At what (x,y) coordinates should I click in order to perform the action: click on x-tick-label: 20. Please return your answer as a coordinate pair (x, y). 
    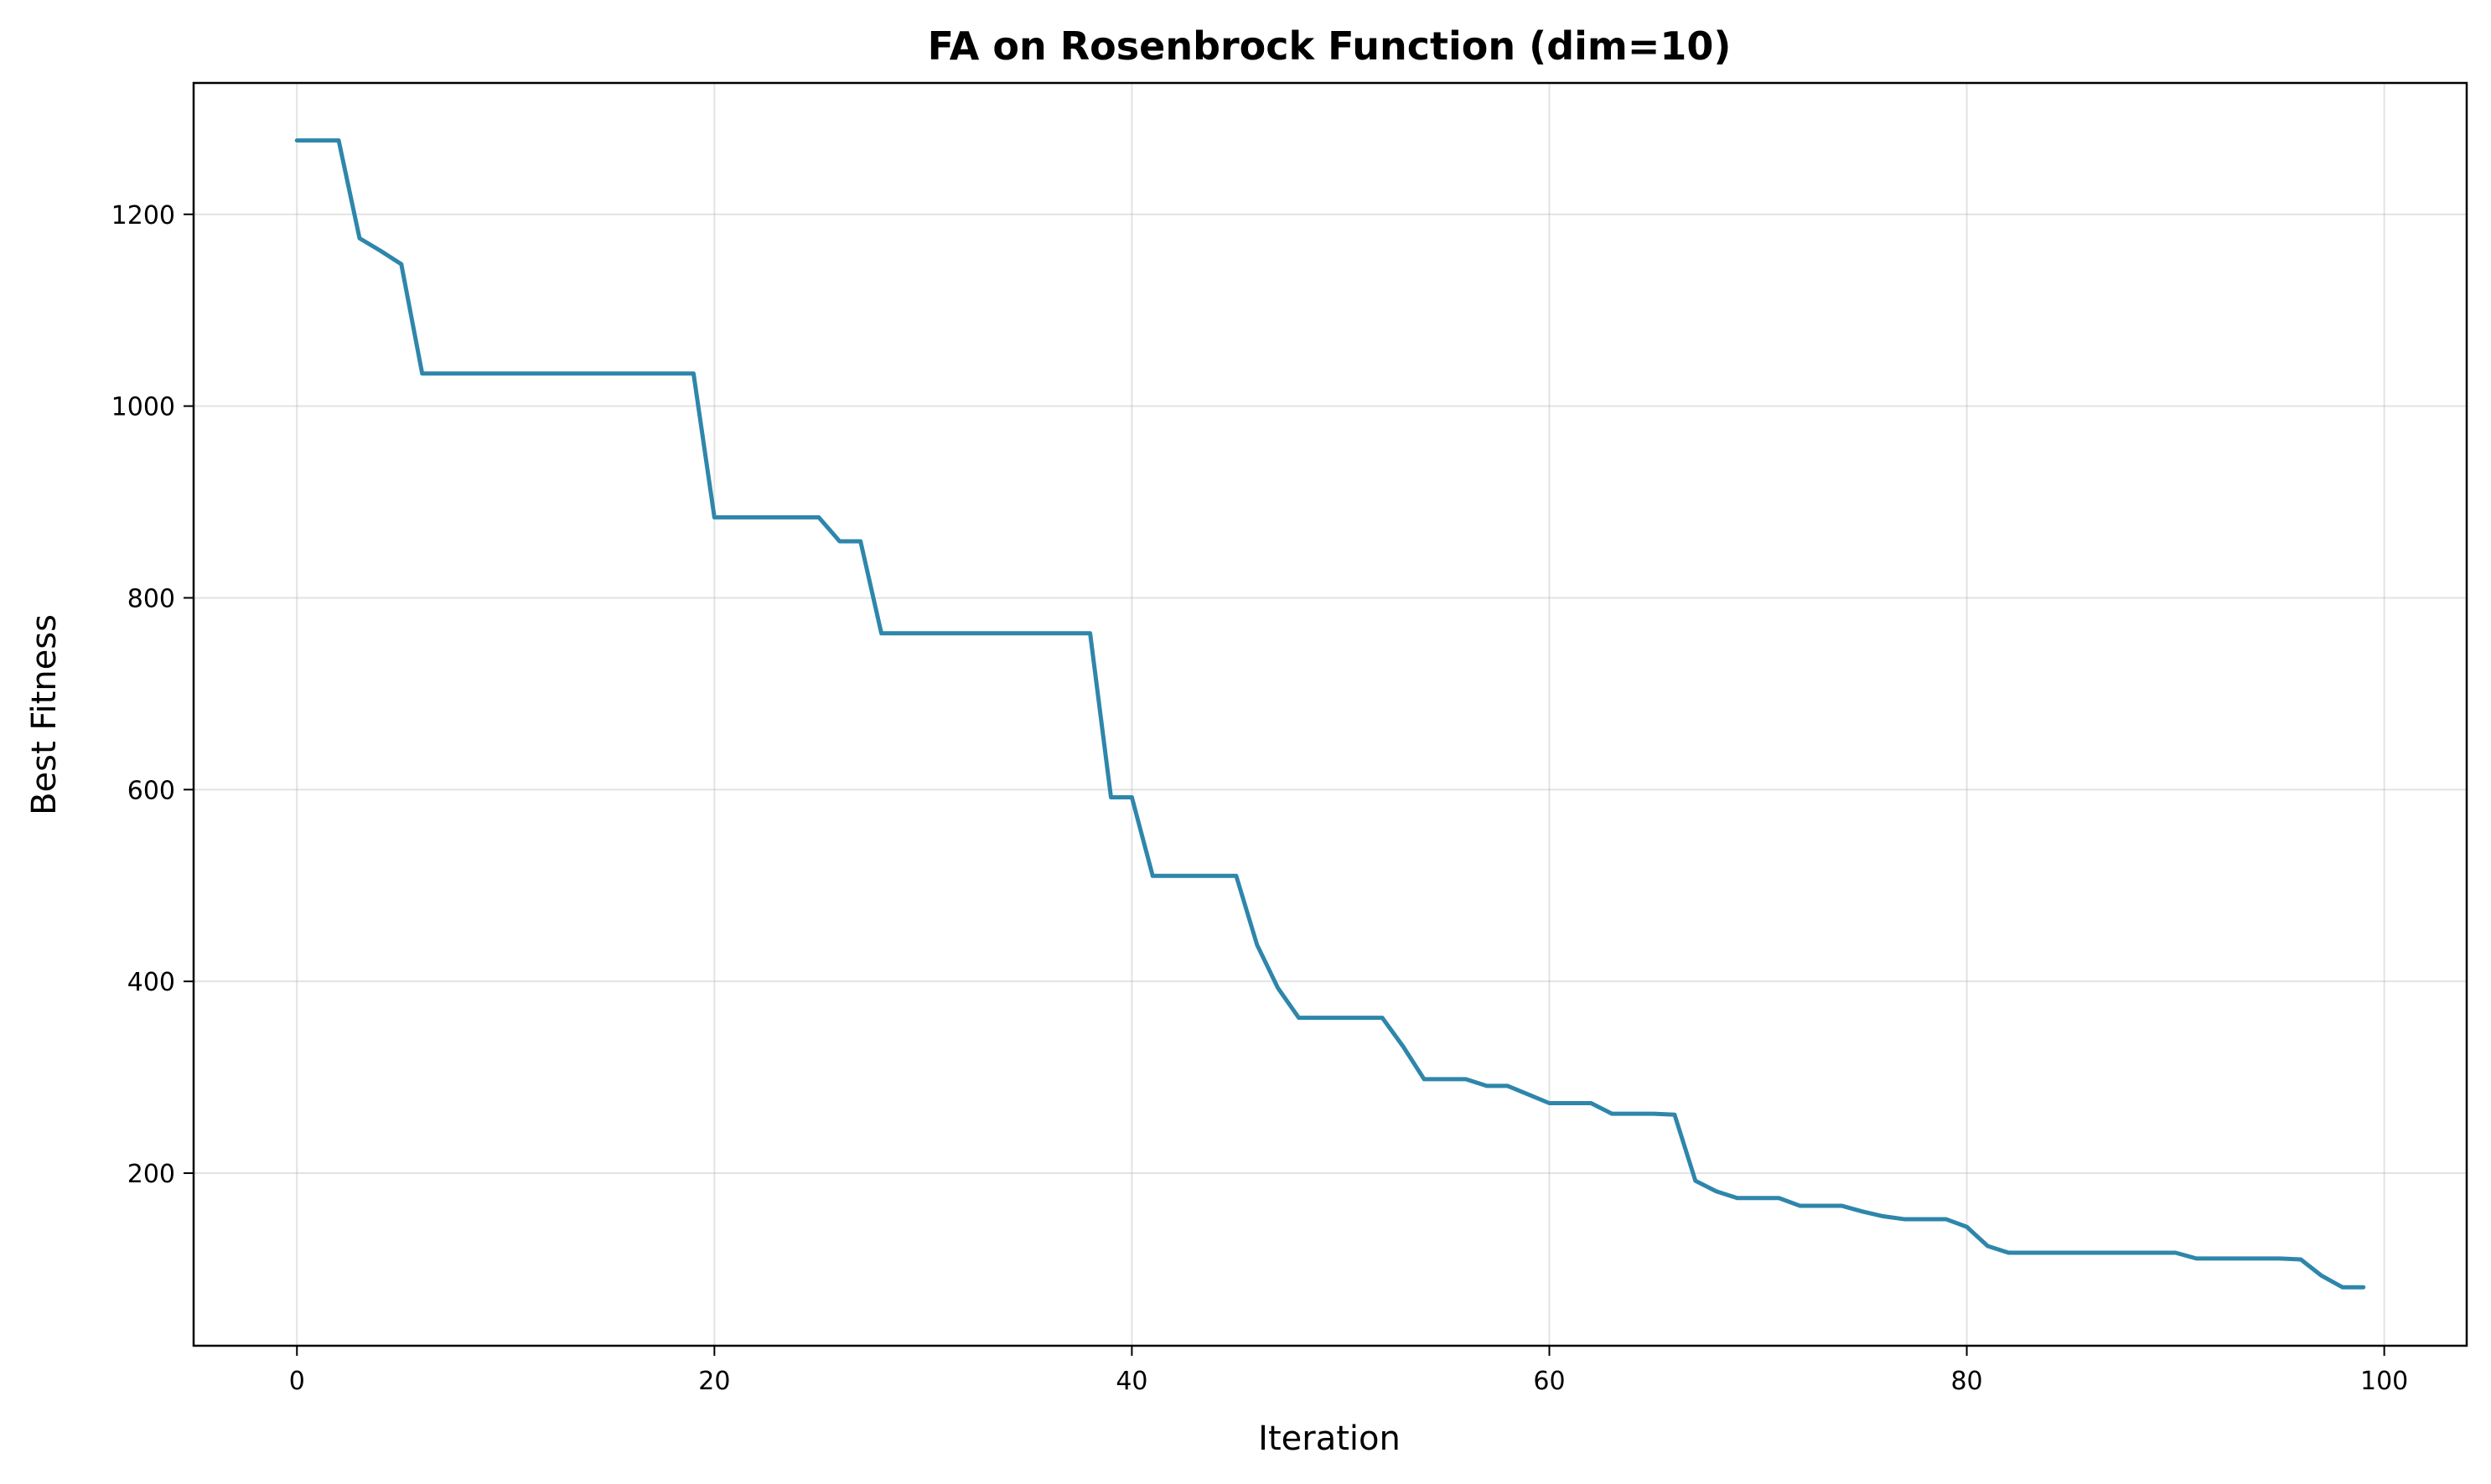
    Looking at the image, I should click on (714, 1382).